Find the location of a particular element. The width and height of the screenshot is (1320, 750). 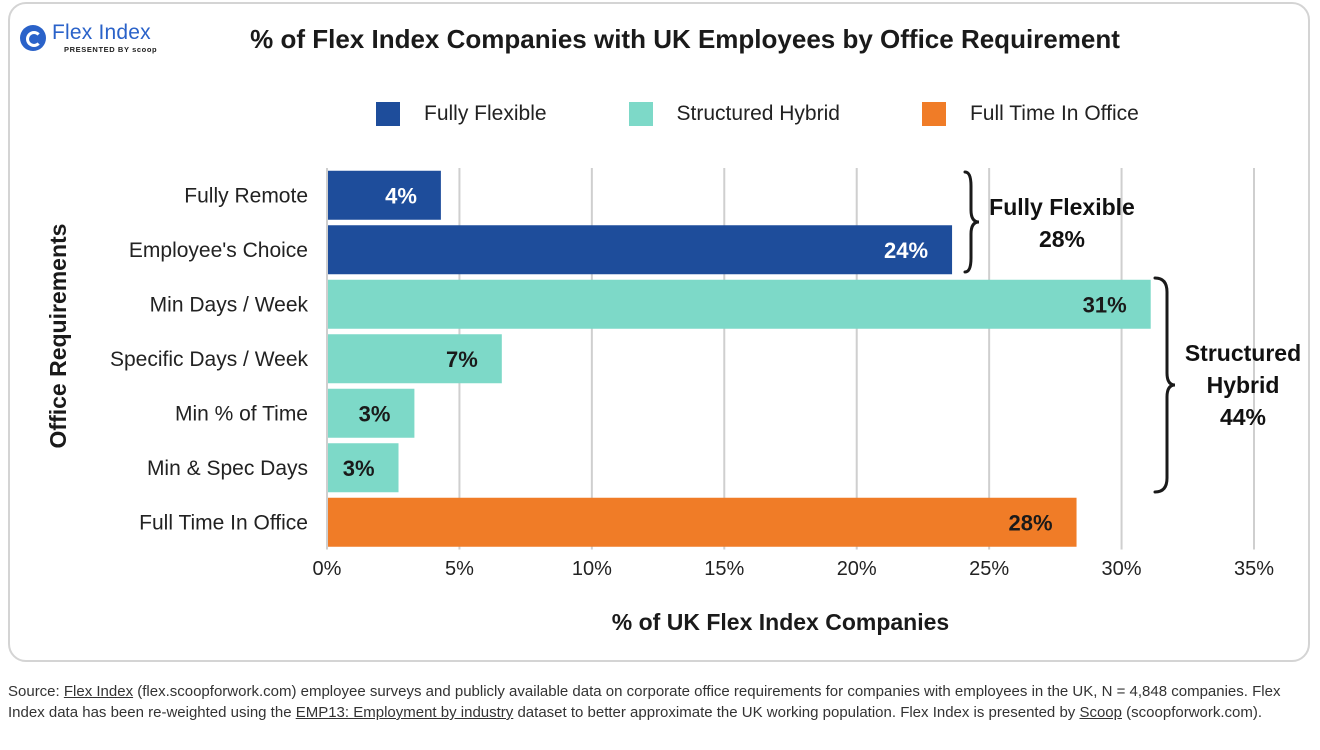

source-link-emp13: EMP13: Employment by industry is located at coordinates (404, 712).